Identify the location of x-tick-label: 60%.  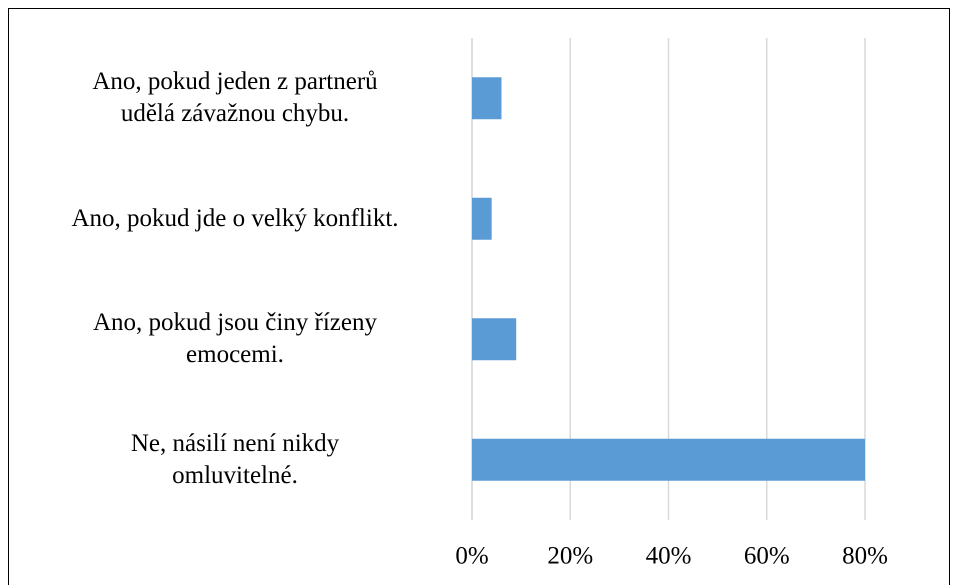
(767, 556).